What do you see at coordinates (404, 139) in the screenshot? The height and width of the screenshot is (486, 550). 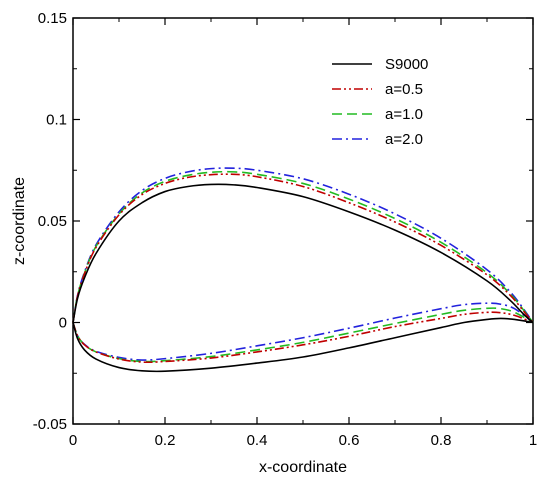 I see `legend-label: a=2.0` at bounding box center [404, 139].